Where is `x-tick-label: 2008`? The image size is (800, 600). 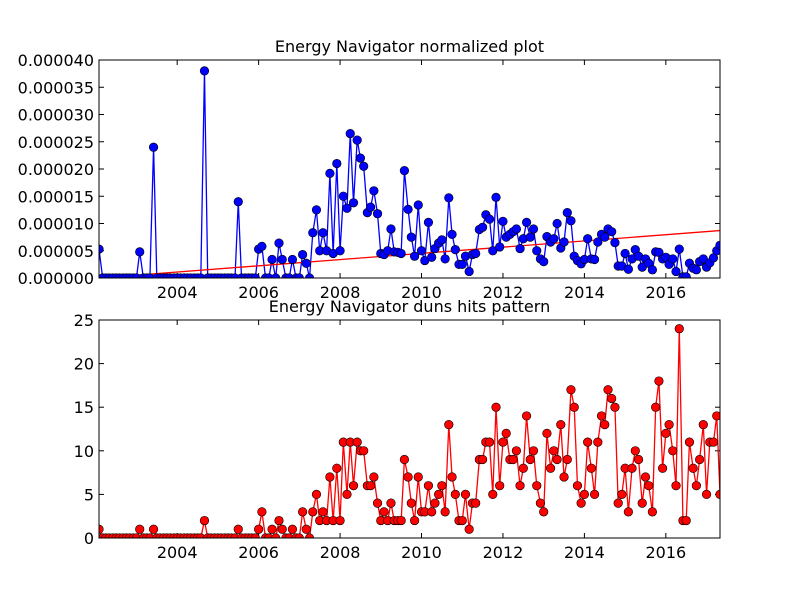
x-tick-label: 2008 is located at coordinates (340, 552).